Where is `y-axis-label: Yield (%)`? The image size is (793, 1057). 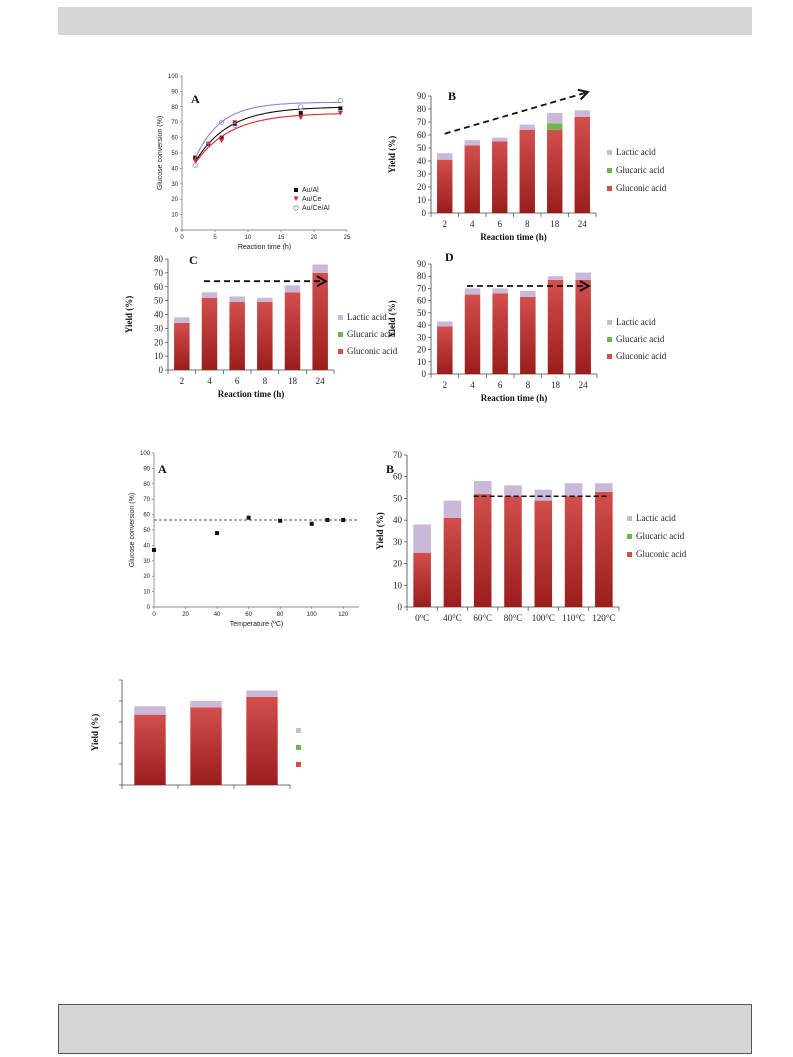
y-axis-label: Yield (%) is located at coordinates (392, 318).